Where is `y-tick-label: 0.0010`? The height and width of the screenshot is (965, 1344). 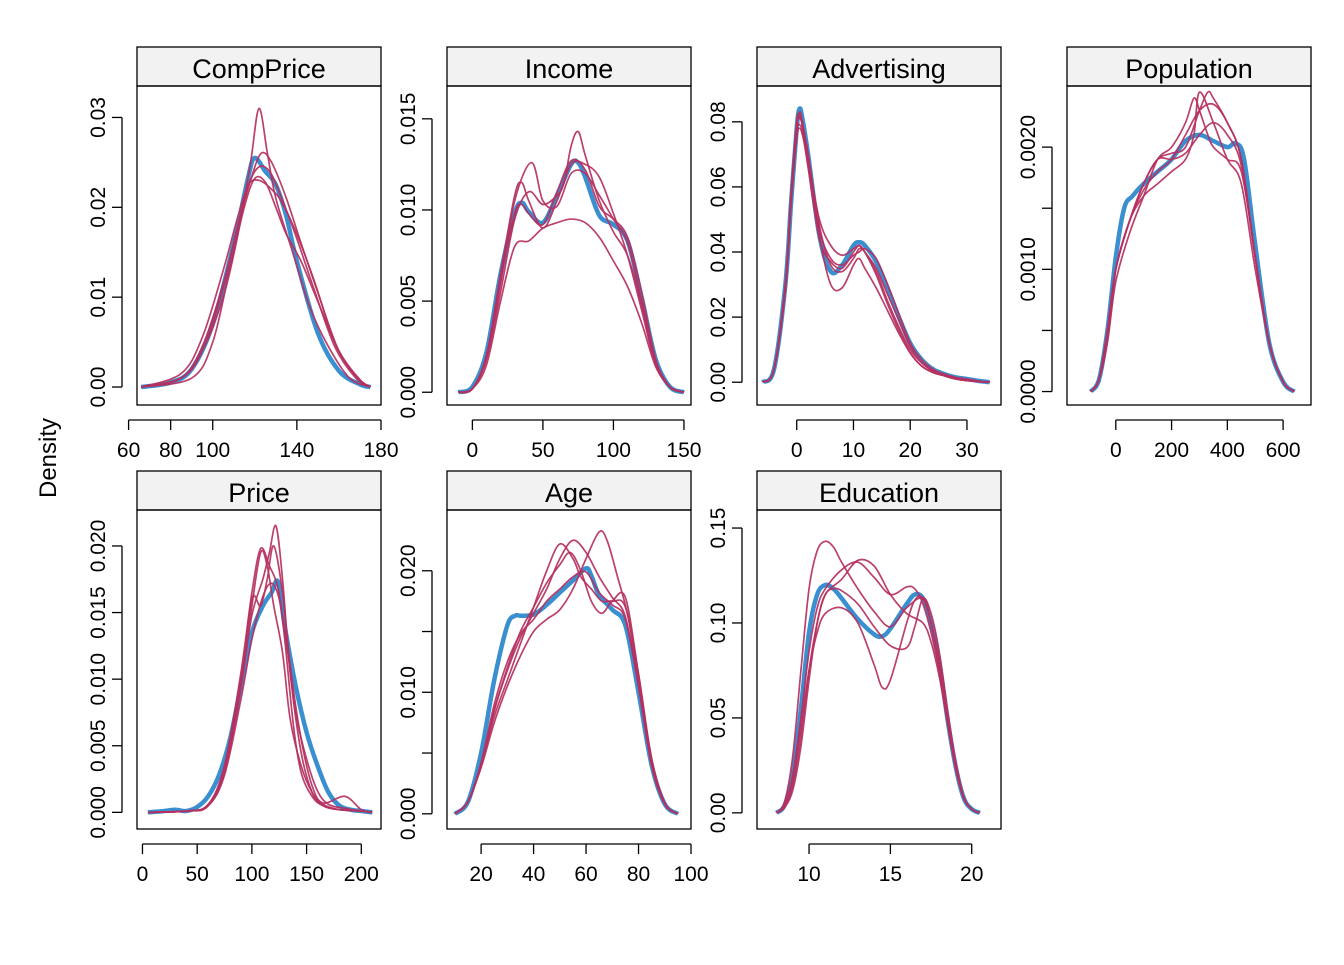
y-tick-label: 0.0010 is located at coordinates (1028, 269).